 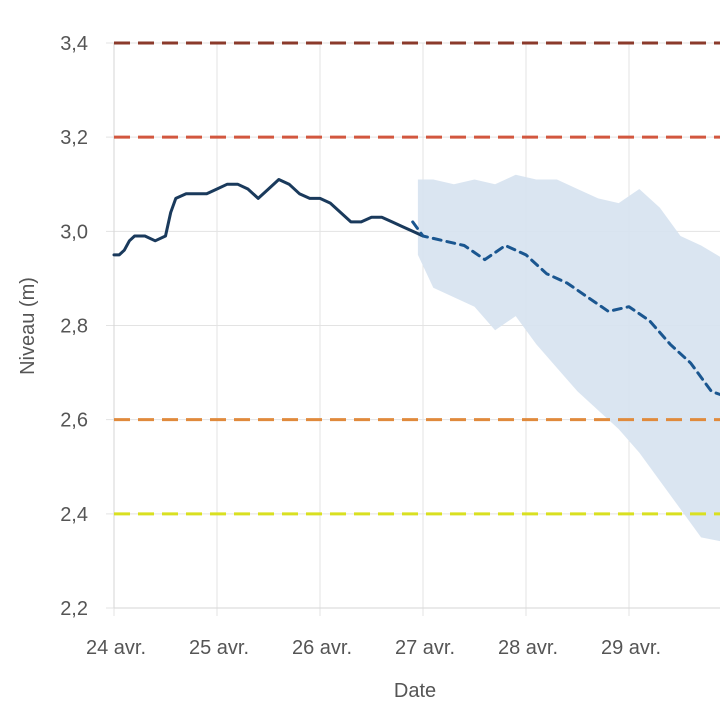 I want to click on y-tick-label: 3,4, so click(x=74, y=44).